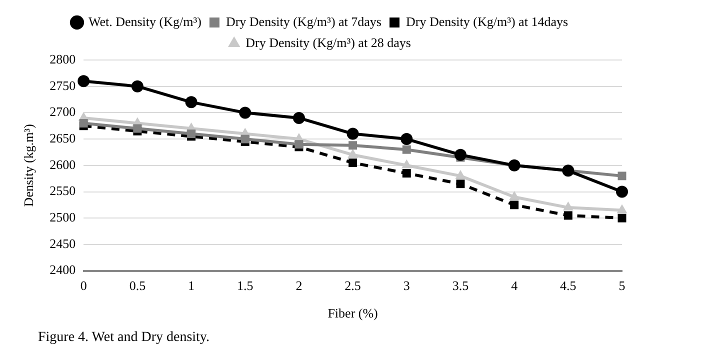  What do you see at coordinates (328, 42) in the screenshot?
I see `legend-label: Dry Density (Kg/m³) at 28 days` at bounding box center [328, 42].